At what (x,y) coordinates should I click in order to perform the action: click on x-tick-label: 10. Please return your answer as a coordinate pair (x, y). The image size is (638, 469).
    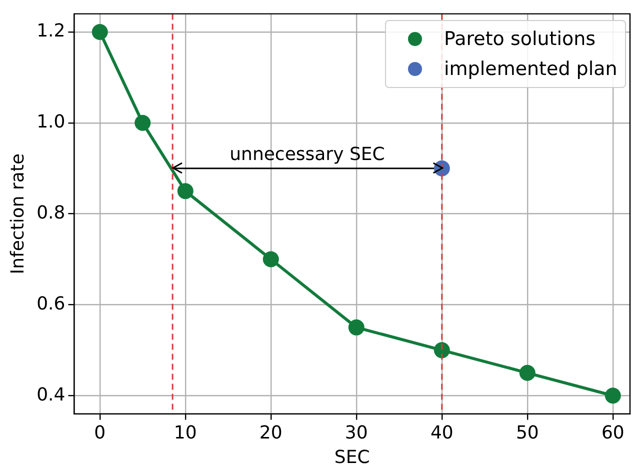
    Looking at the image, I should click on (185, 433).